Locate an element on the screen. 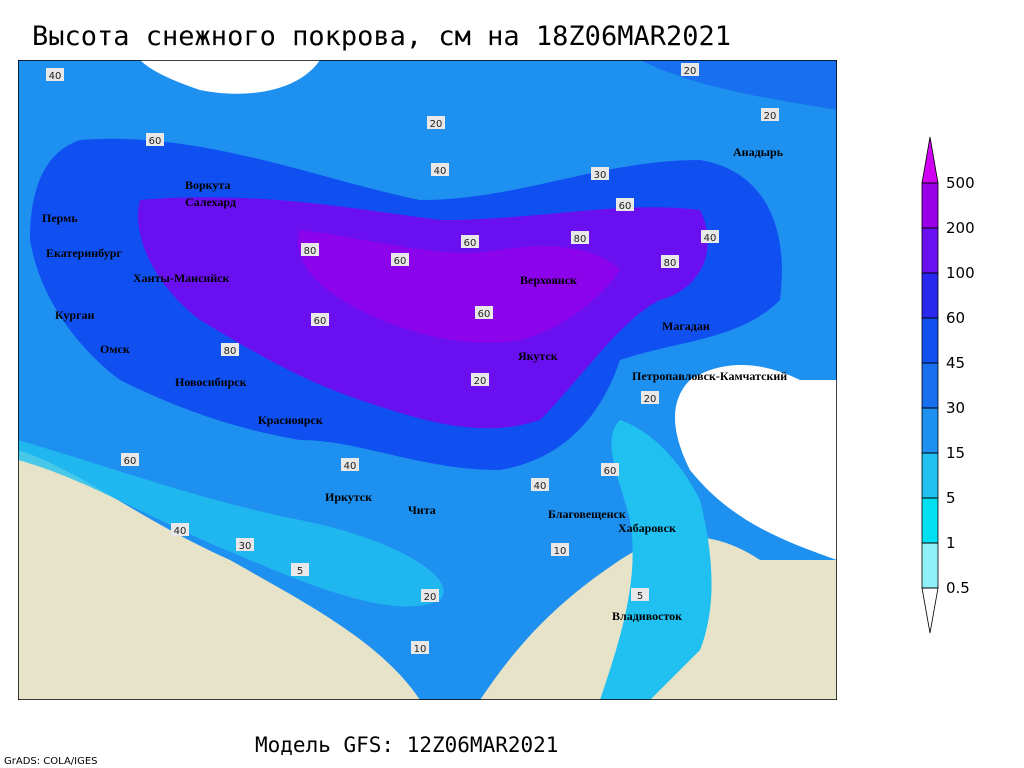  city-label: Благовещенск is located at coordinates (587, 514).